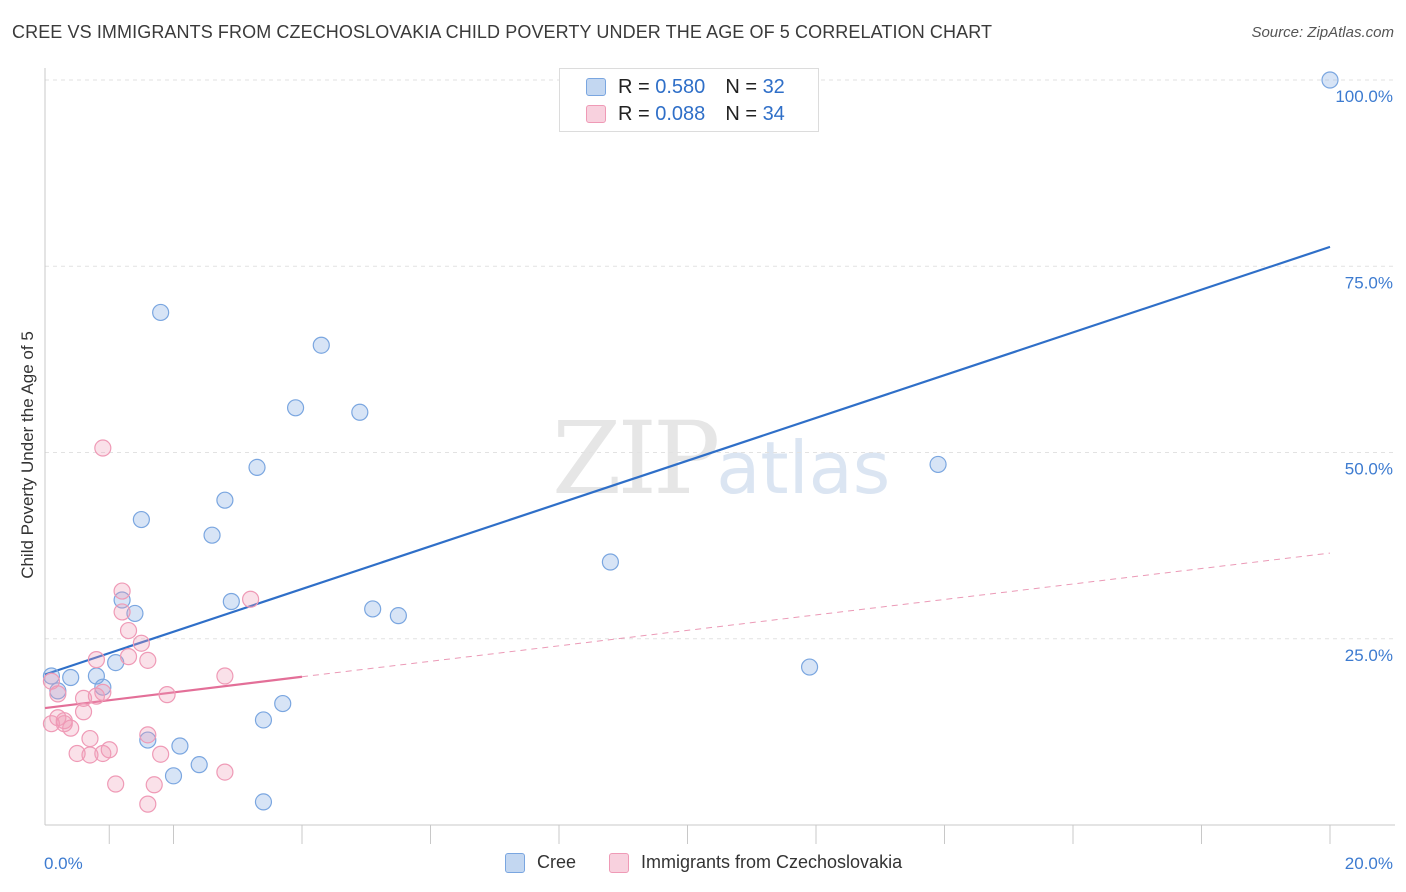 The width and height of the screenshot is (1406, 892). I want to click on y-tick-label: 50.0%, so click(1369, 469).